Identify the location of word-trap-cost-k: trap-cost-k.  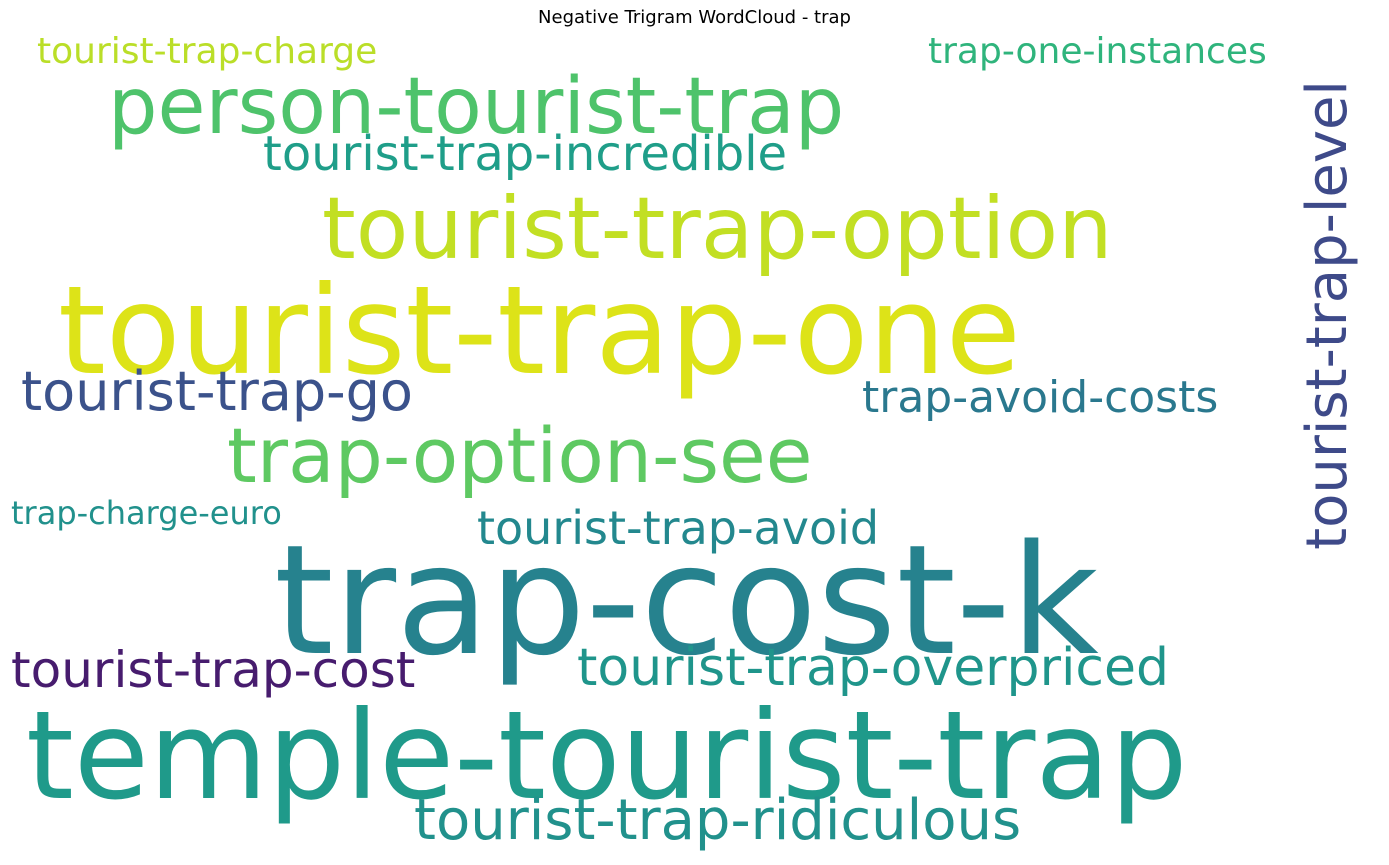
(686, 600).